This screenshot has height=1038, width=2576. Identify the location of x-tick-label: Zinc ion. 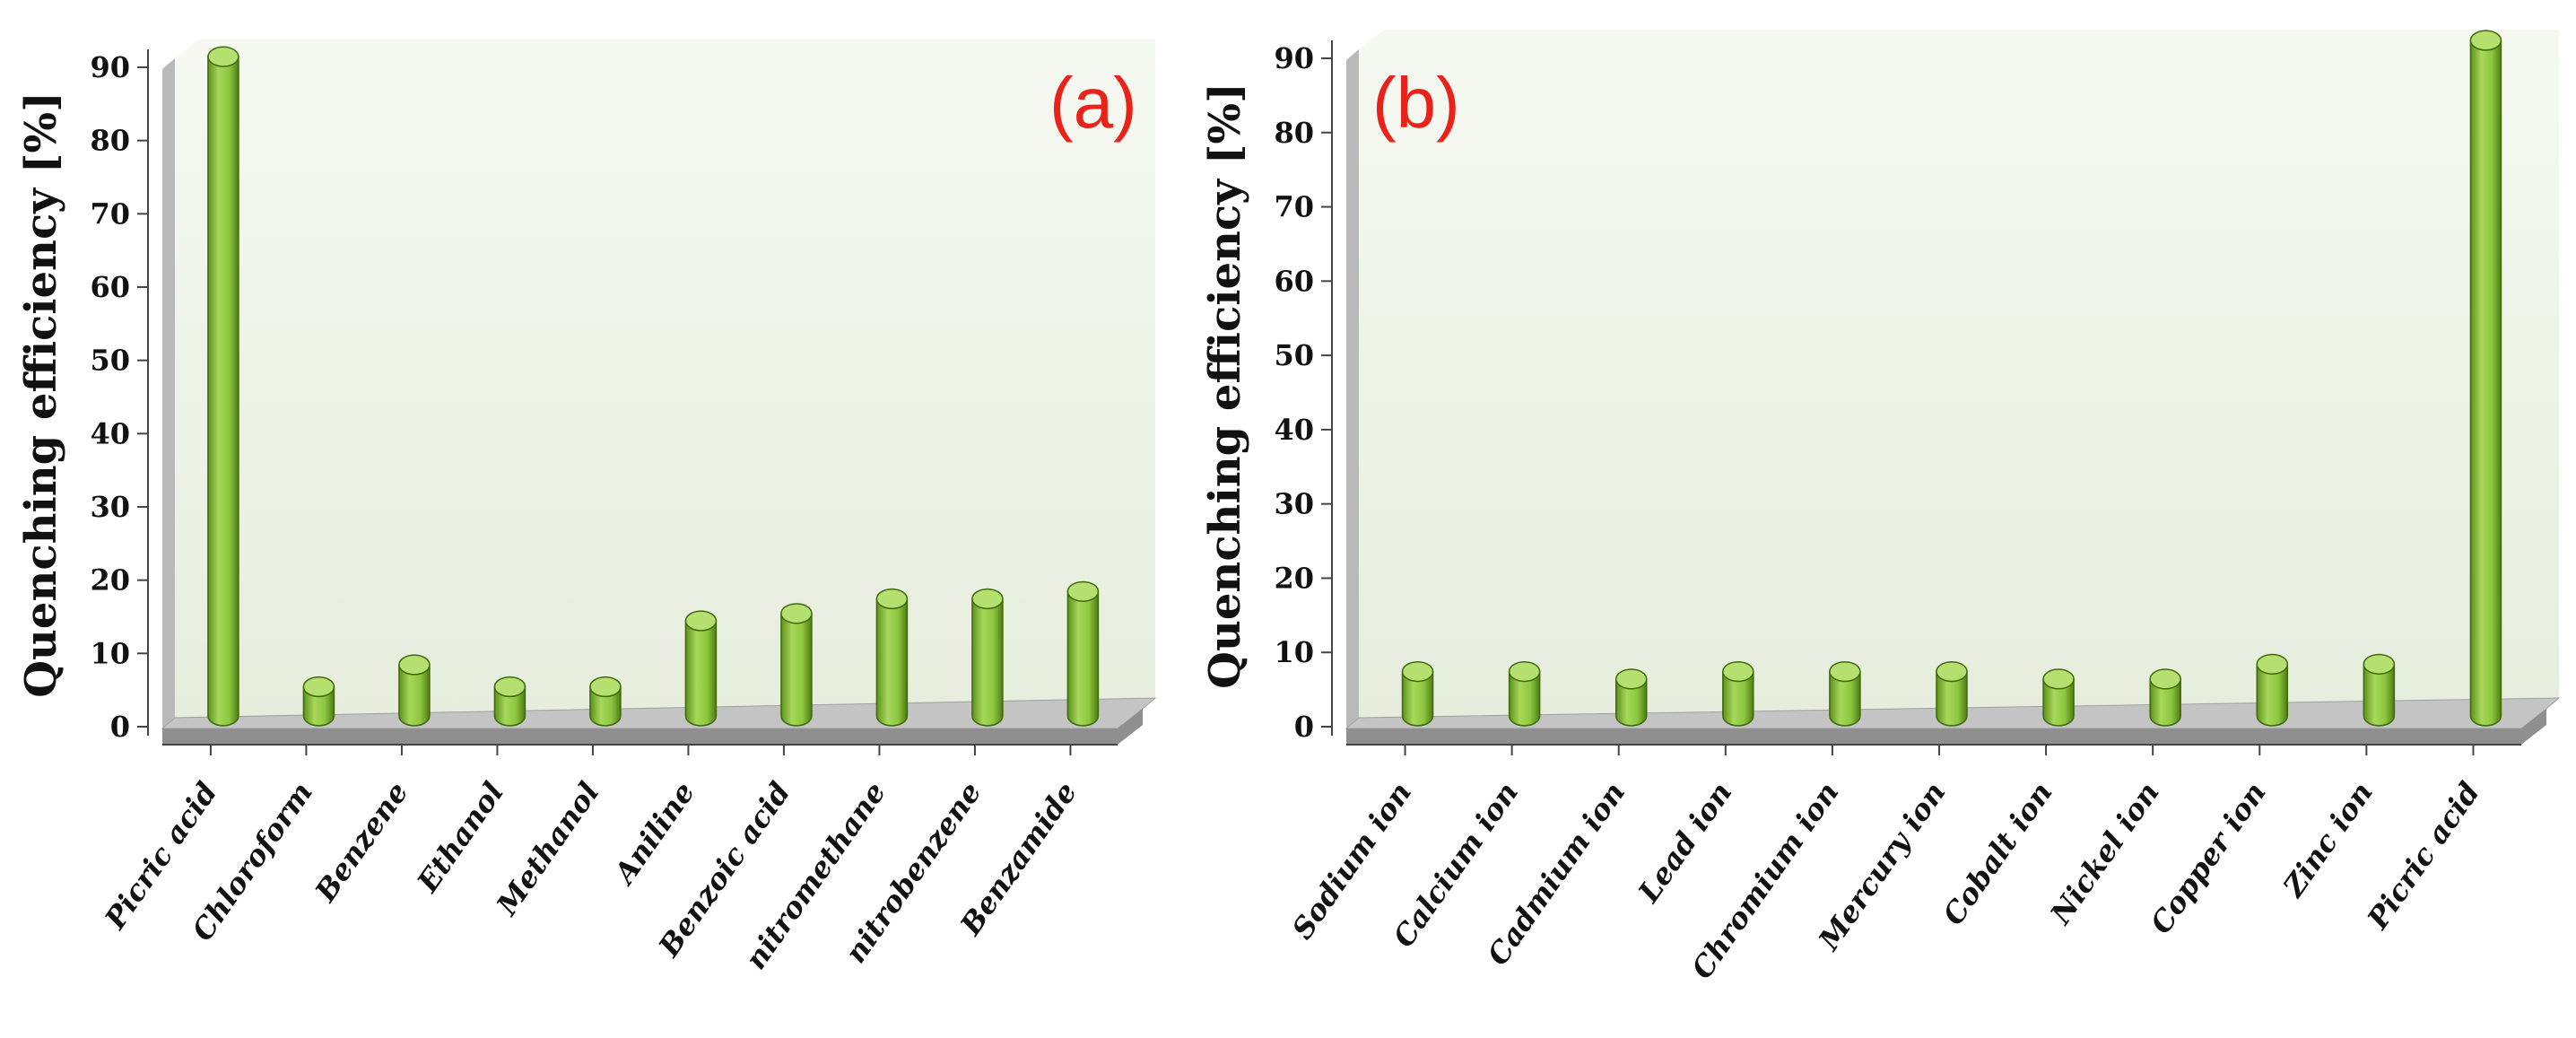
(2328, 840).